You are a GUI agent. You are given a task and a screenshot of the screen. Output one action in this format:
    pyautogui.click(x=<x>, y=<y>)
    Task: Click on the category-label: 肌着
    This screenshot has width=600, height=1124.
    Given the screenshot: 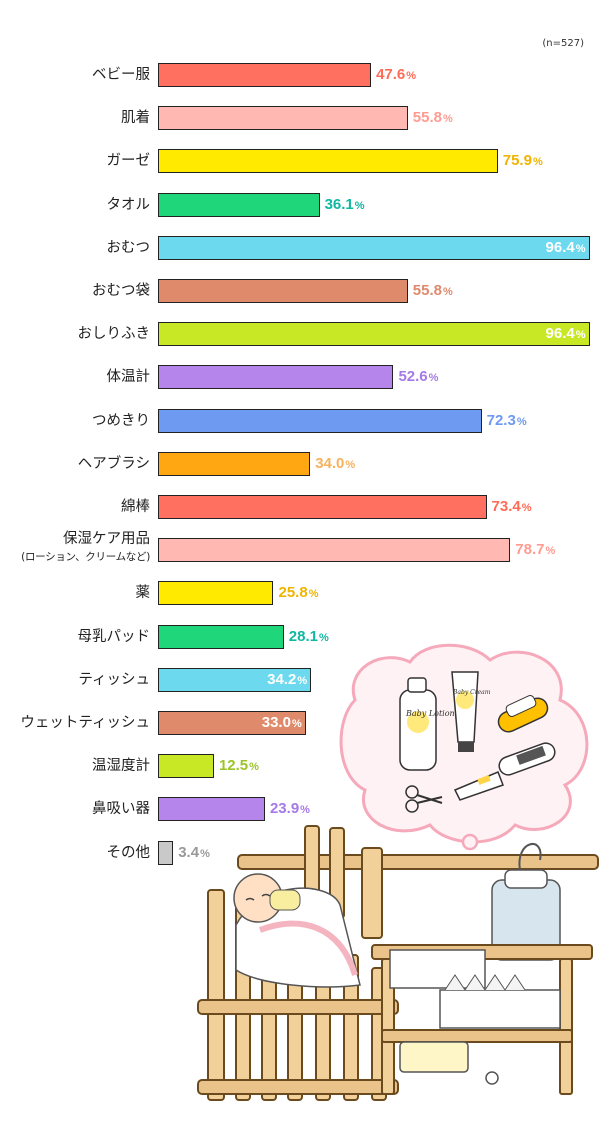 What is the action you would take?
    pyautogui.click(x=135, y=118)
    